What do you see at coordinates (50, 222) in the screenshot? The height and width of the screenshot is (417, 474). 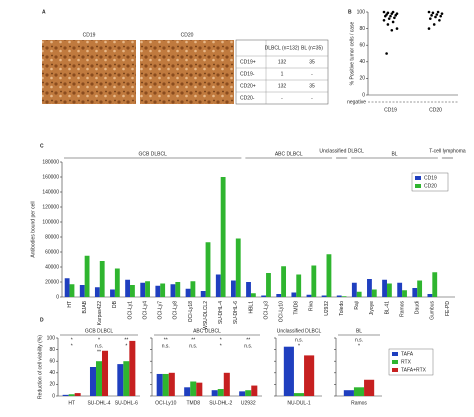 I see `y-tick-label: 100000` at bounding box center [50, 222].